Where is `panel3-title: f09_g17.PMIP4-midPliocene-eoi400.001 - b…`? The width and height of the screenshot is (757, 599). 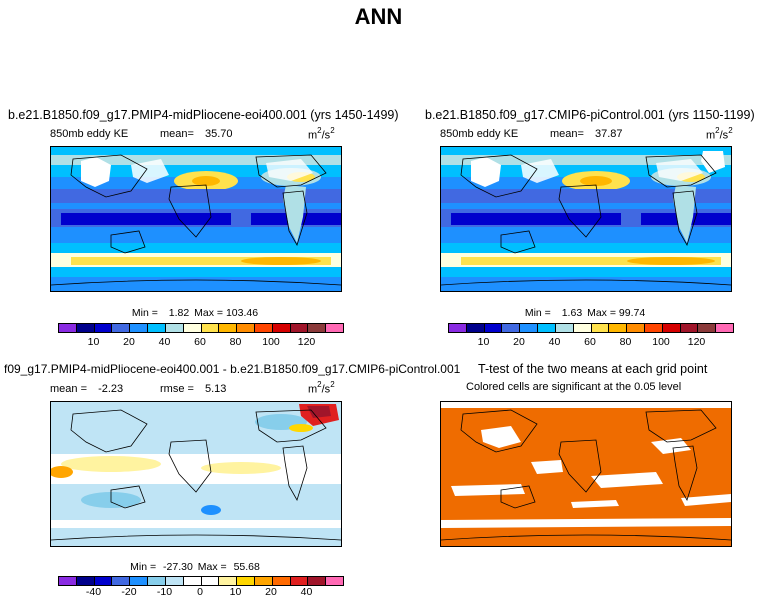 panel3-title: f09_g17.PMIP4-midPliocene-eoi400.001 - b… is located at coordinates (232, 369).